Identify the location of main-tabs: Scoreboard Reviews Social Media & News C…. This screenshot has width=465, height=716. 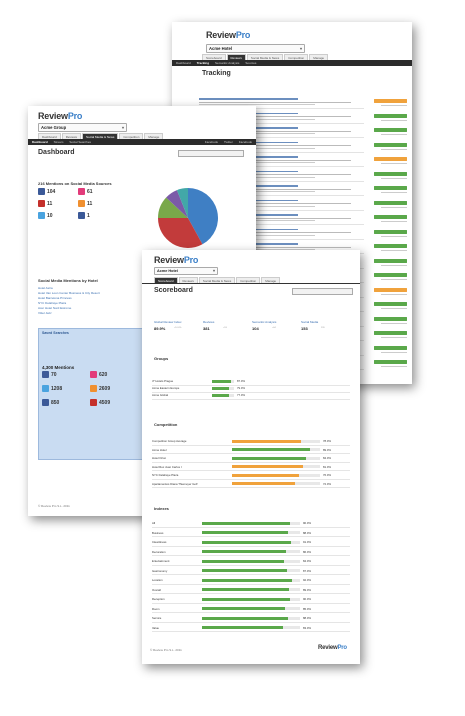
(217, 280).